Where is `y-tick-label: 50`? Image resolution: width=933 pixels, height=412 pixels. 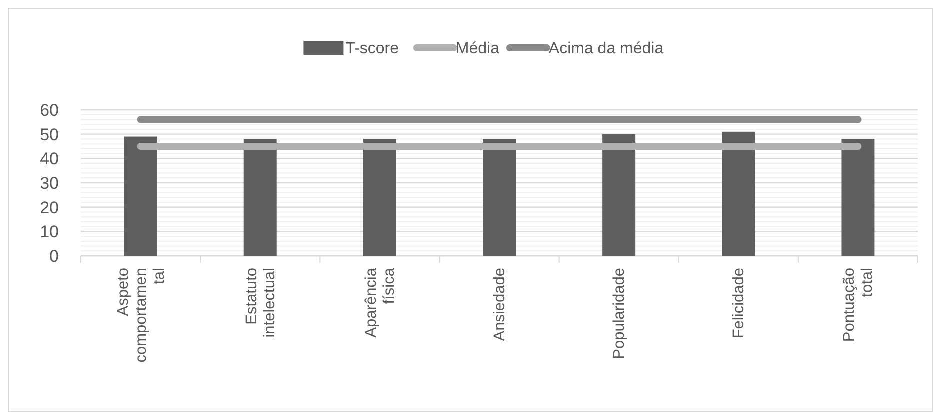
y-tick-label: 50 is located at coordinates (49, 134).